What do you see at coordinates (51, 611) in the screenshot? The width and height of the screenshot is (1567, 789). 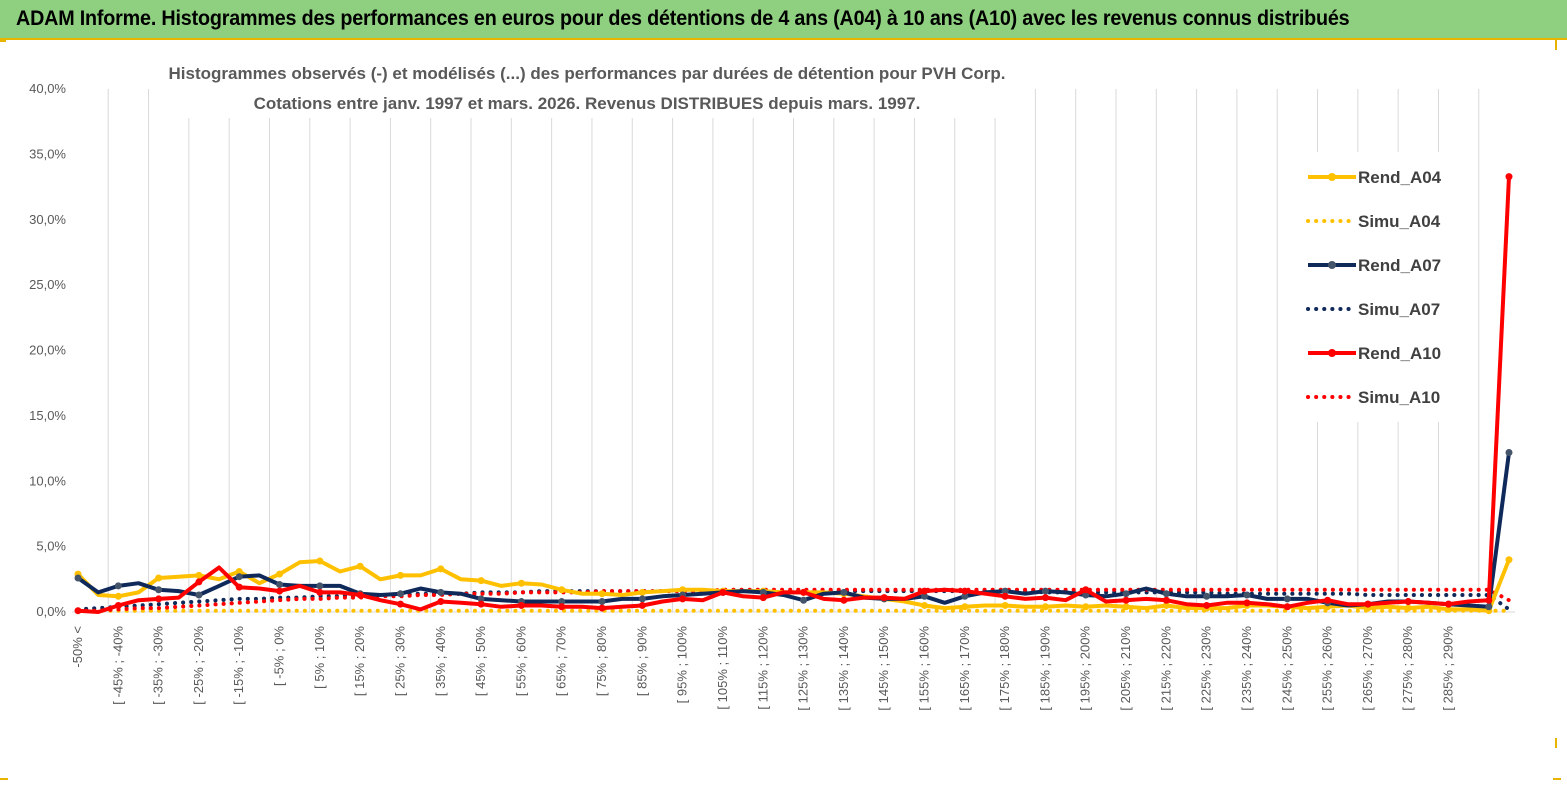 I see `y-tick-label: 0,0%` at bounding box center [51, 611].